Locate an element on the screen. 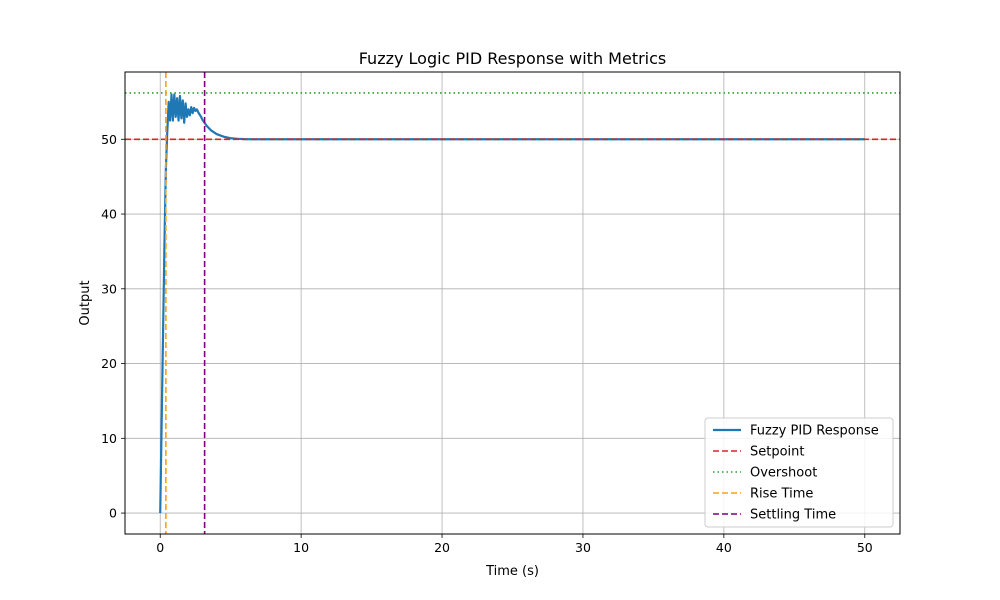  y-tick-label: 20 is located at coordinates (109, 363).